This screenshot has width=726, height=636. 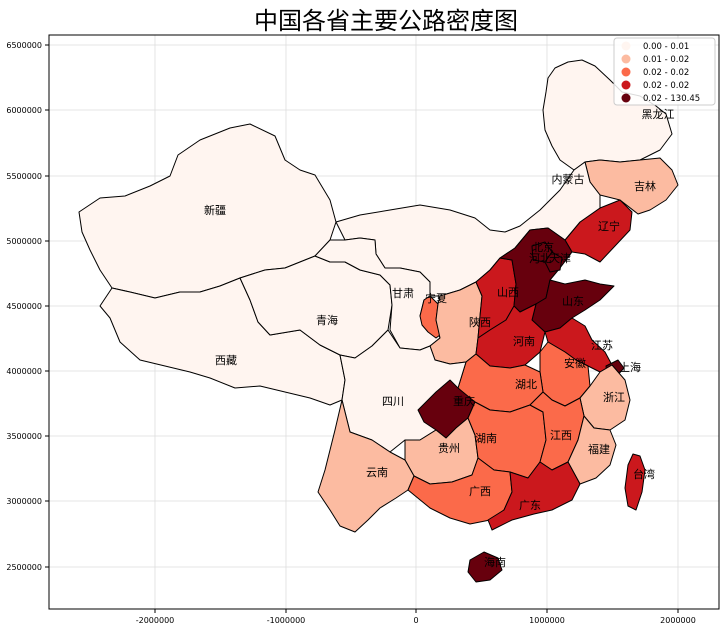 What do you see at coordinates (530, 505) in the screenshot?
I see `province-label-guangdong: 广东` at bounding box center [530, 505].